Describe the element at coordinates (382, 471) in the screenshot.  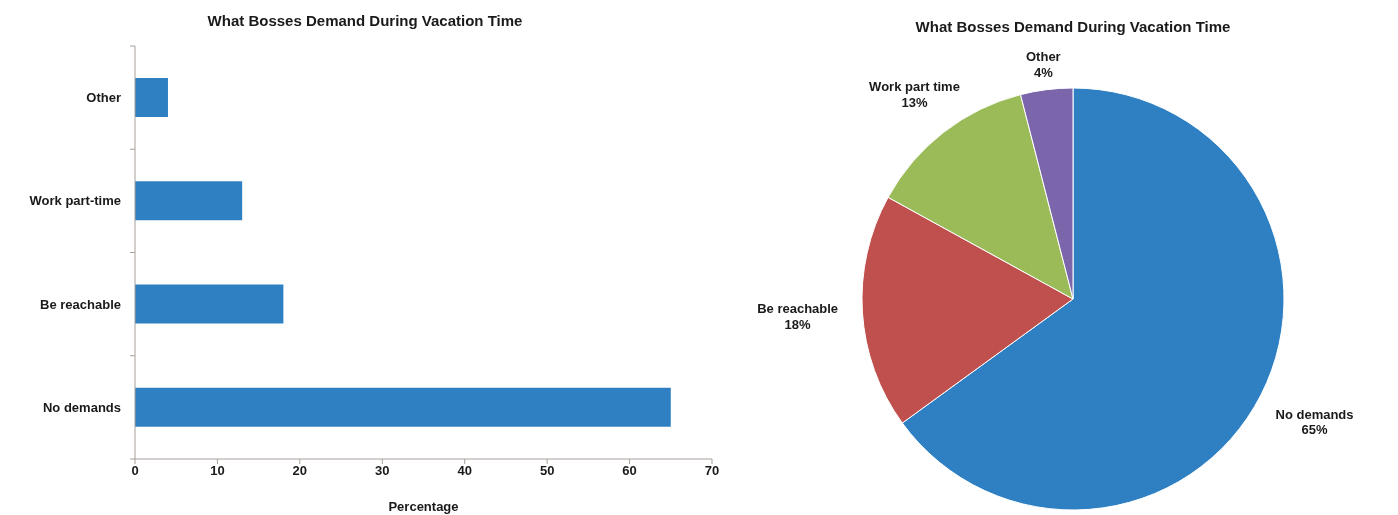
I see `x-tick-label: 30` at that location.